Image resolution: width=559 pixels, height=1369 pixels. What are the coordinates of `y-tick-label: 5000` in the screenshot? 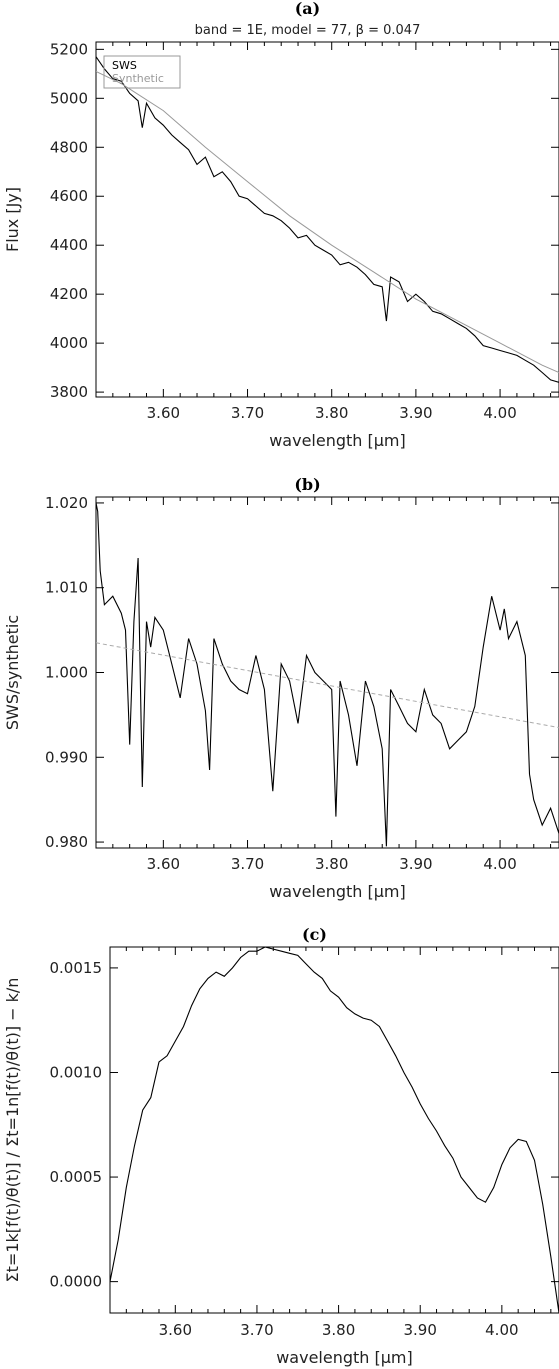 It's located at (69, 98).